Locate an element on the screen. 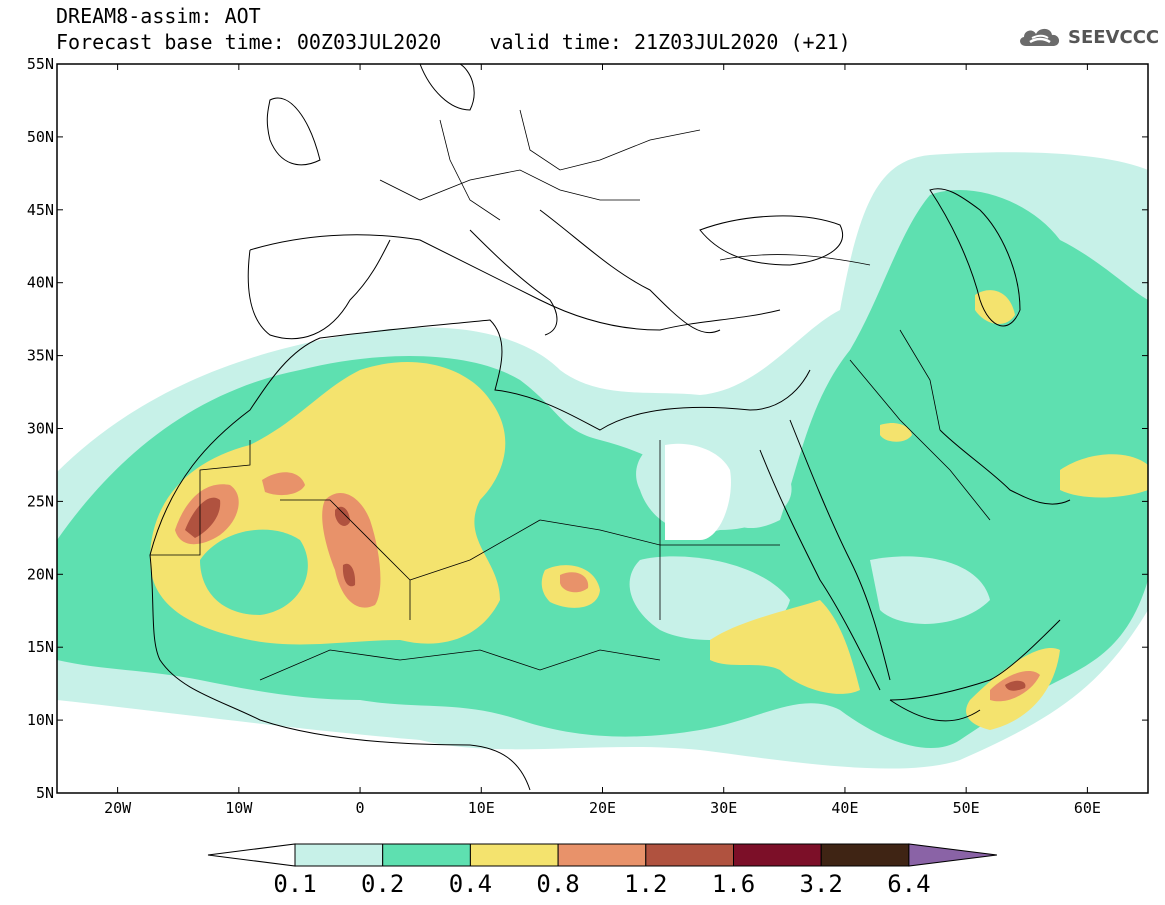  border-niger is located at coordinates (475, 550).